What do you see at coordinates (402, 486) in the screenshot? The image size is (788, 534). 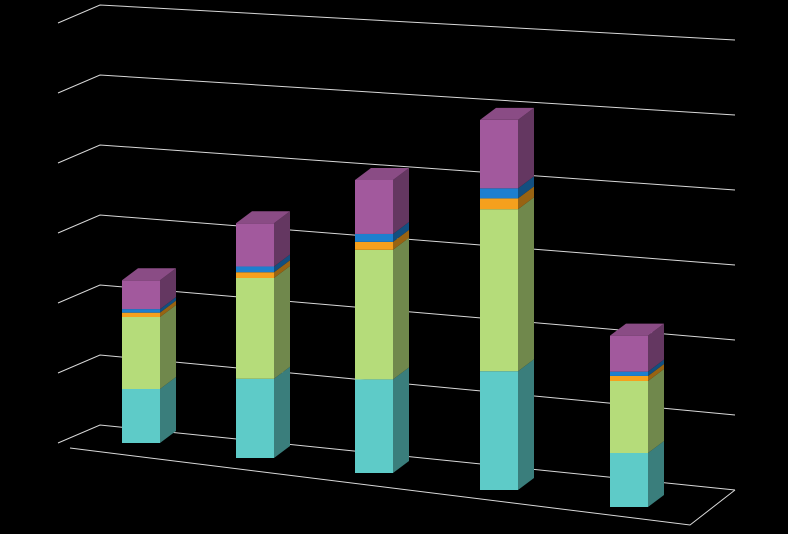 I see `floor-edge` at bounding box center [402, 486].